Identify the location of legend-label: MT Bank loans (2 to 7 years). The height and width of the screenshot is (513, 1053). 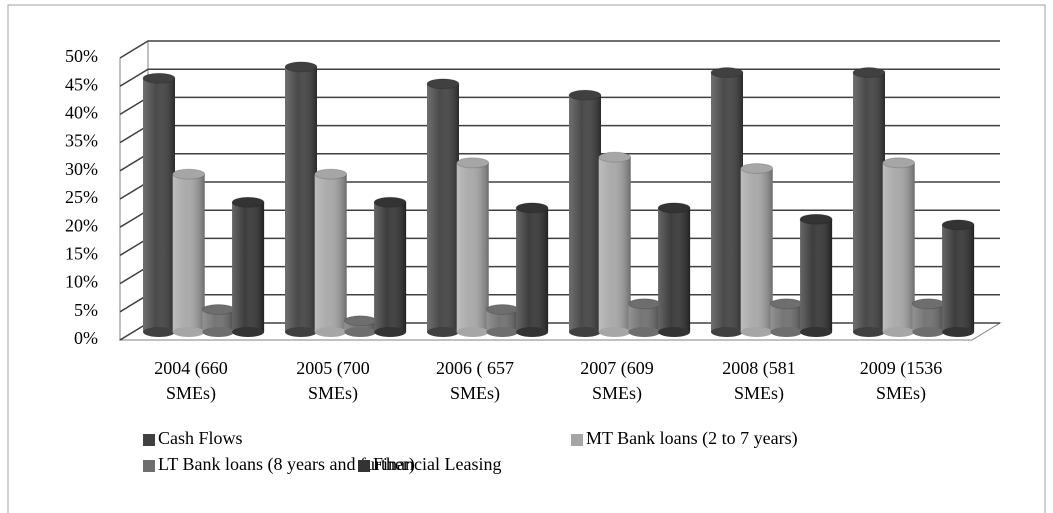
(692, 438).